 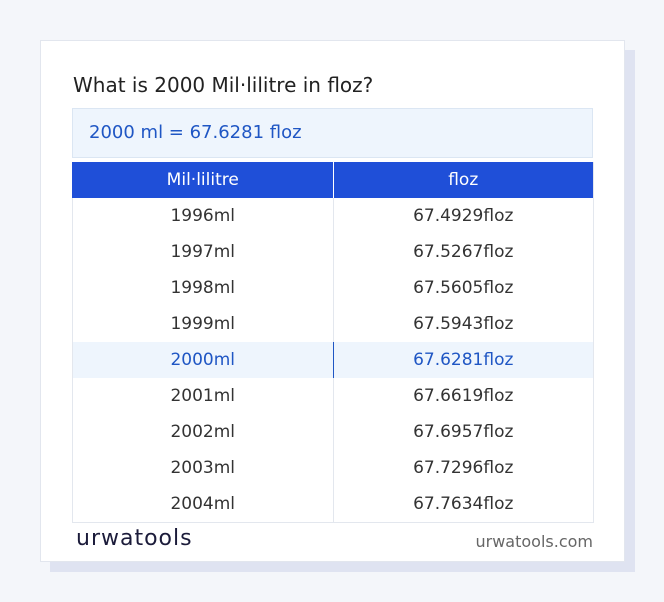 I want to click on table-header: Mil·lilitre floz, so click(x=333, y=180).